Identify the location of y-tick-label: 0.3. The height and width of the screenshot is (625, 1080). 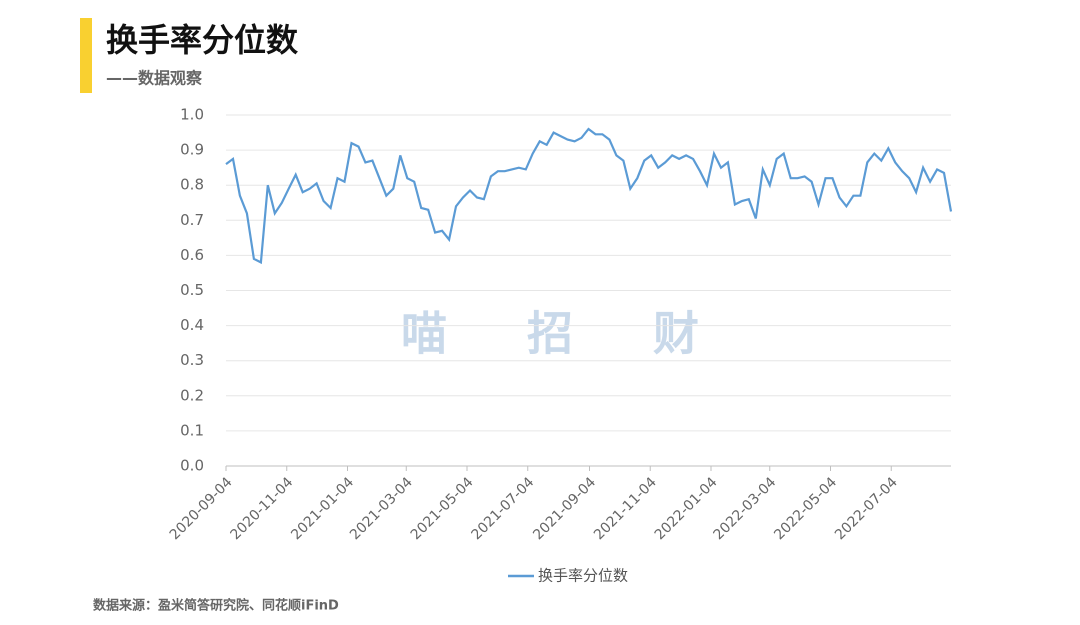
(192, 360).